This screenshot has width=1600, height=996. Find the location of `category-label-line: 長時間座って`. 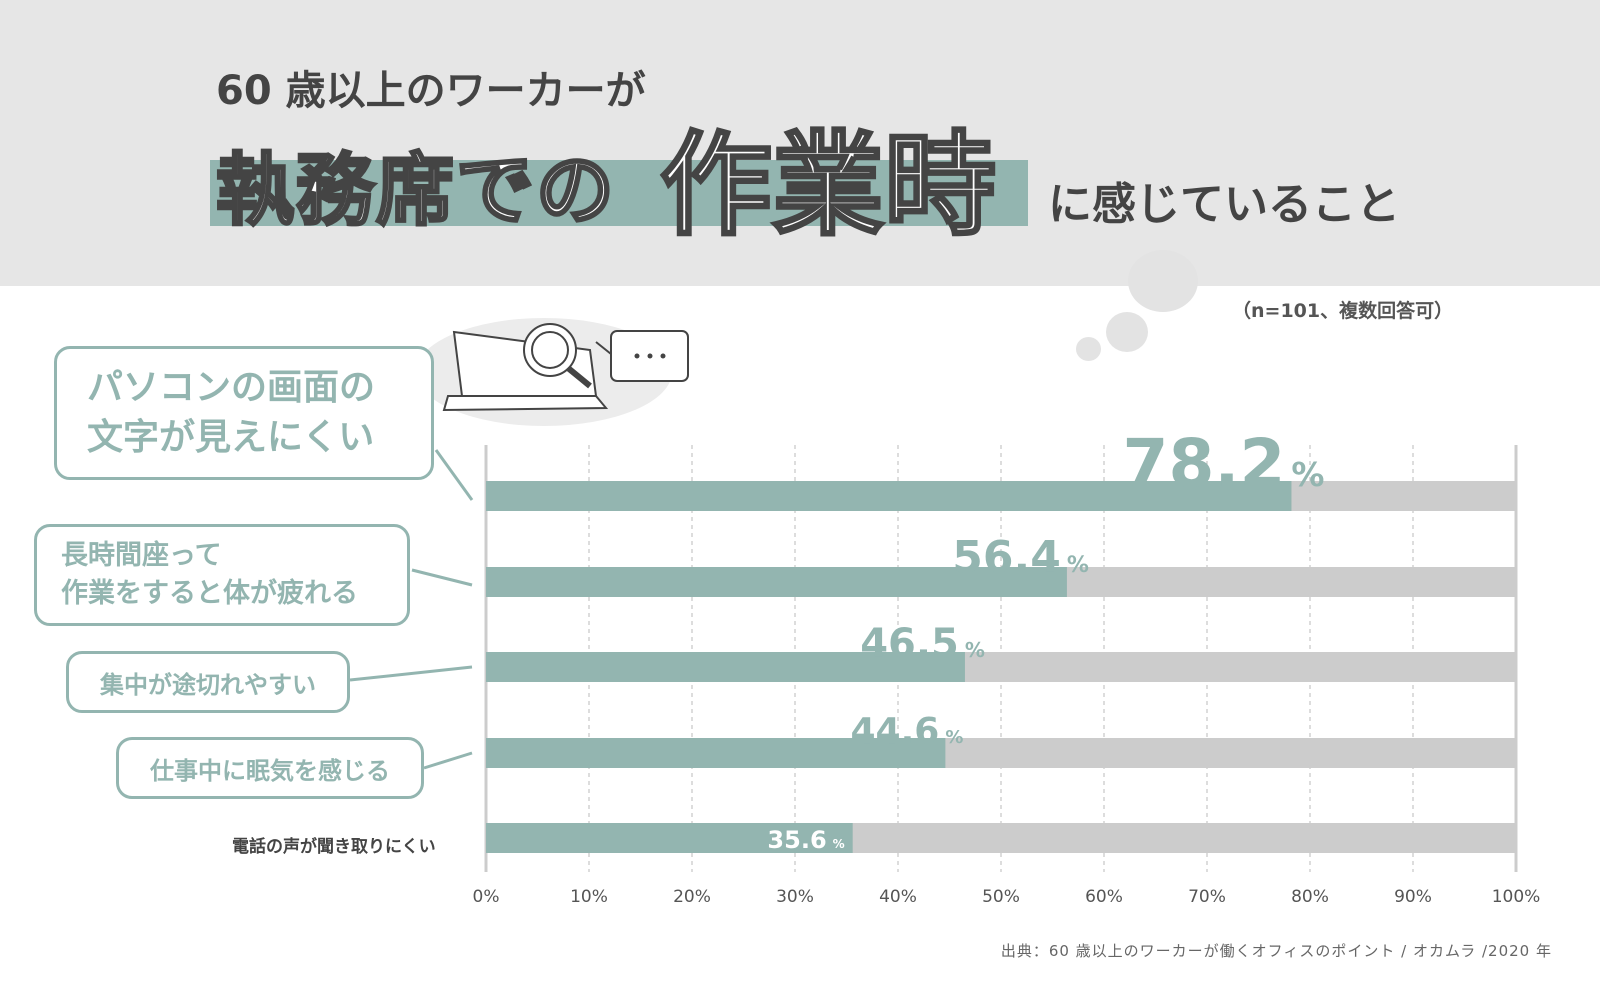

category-label-line: 長時間座って is located at coordinates (141, 555).